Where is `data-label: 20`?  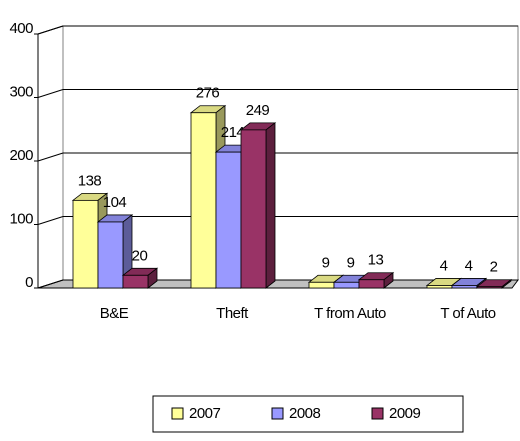
data-label: 20 is located at coordinates (140, 255).